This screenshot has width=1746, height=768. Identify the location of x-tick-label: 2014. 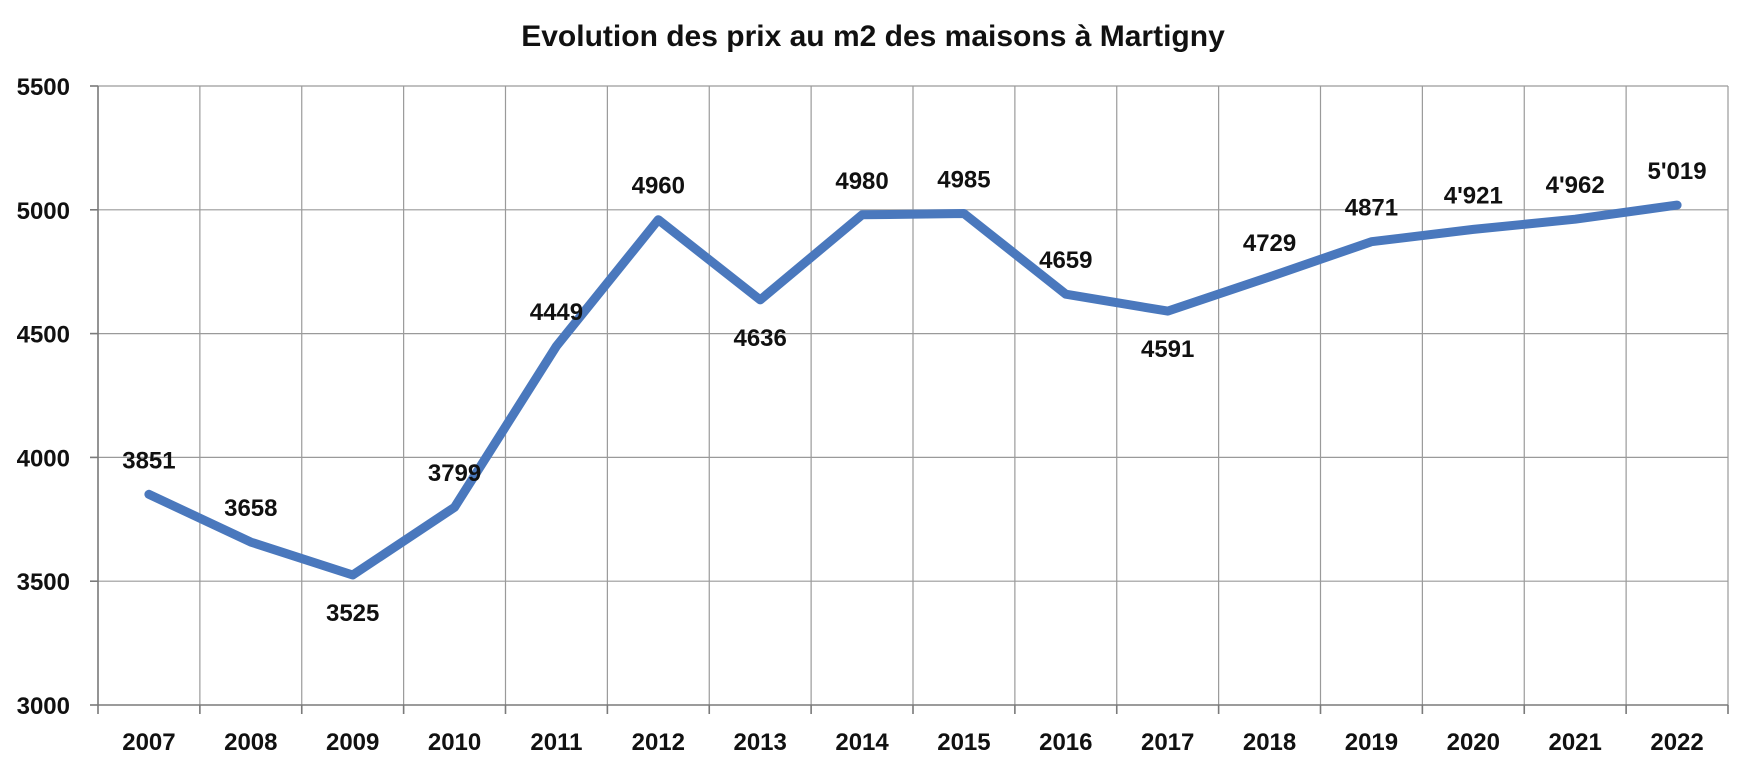
(862, 742).